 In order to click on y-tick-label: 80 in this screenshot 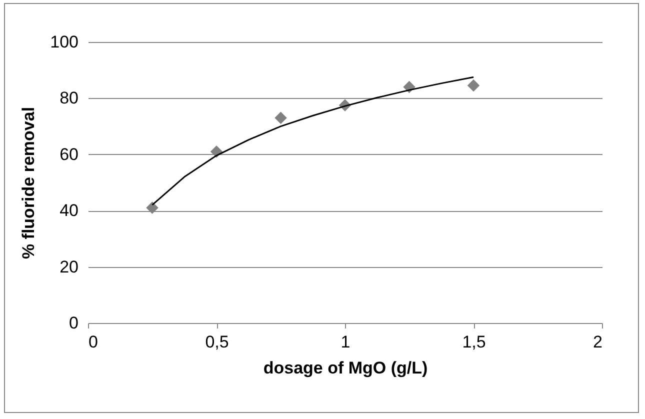, I will do `click(69, 98)`.